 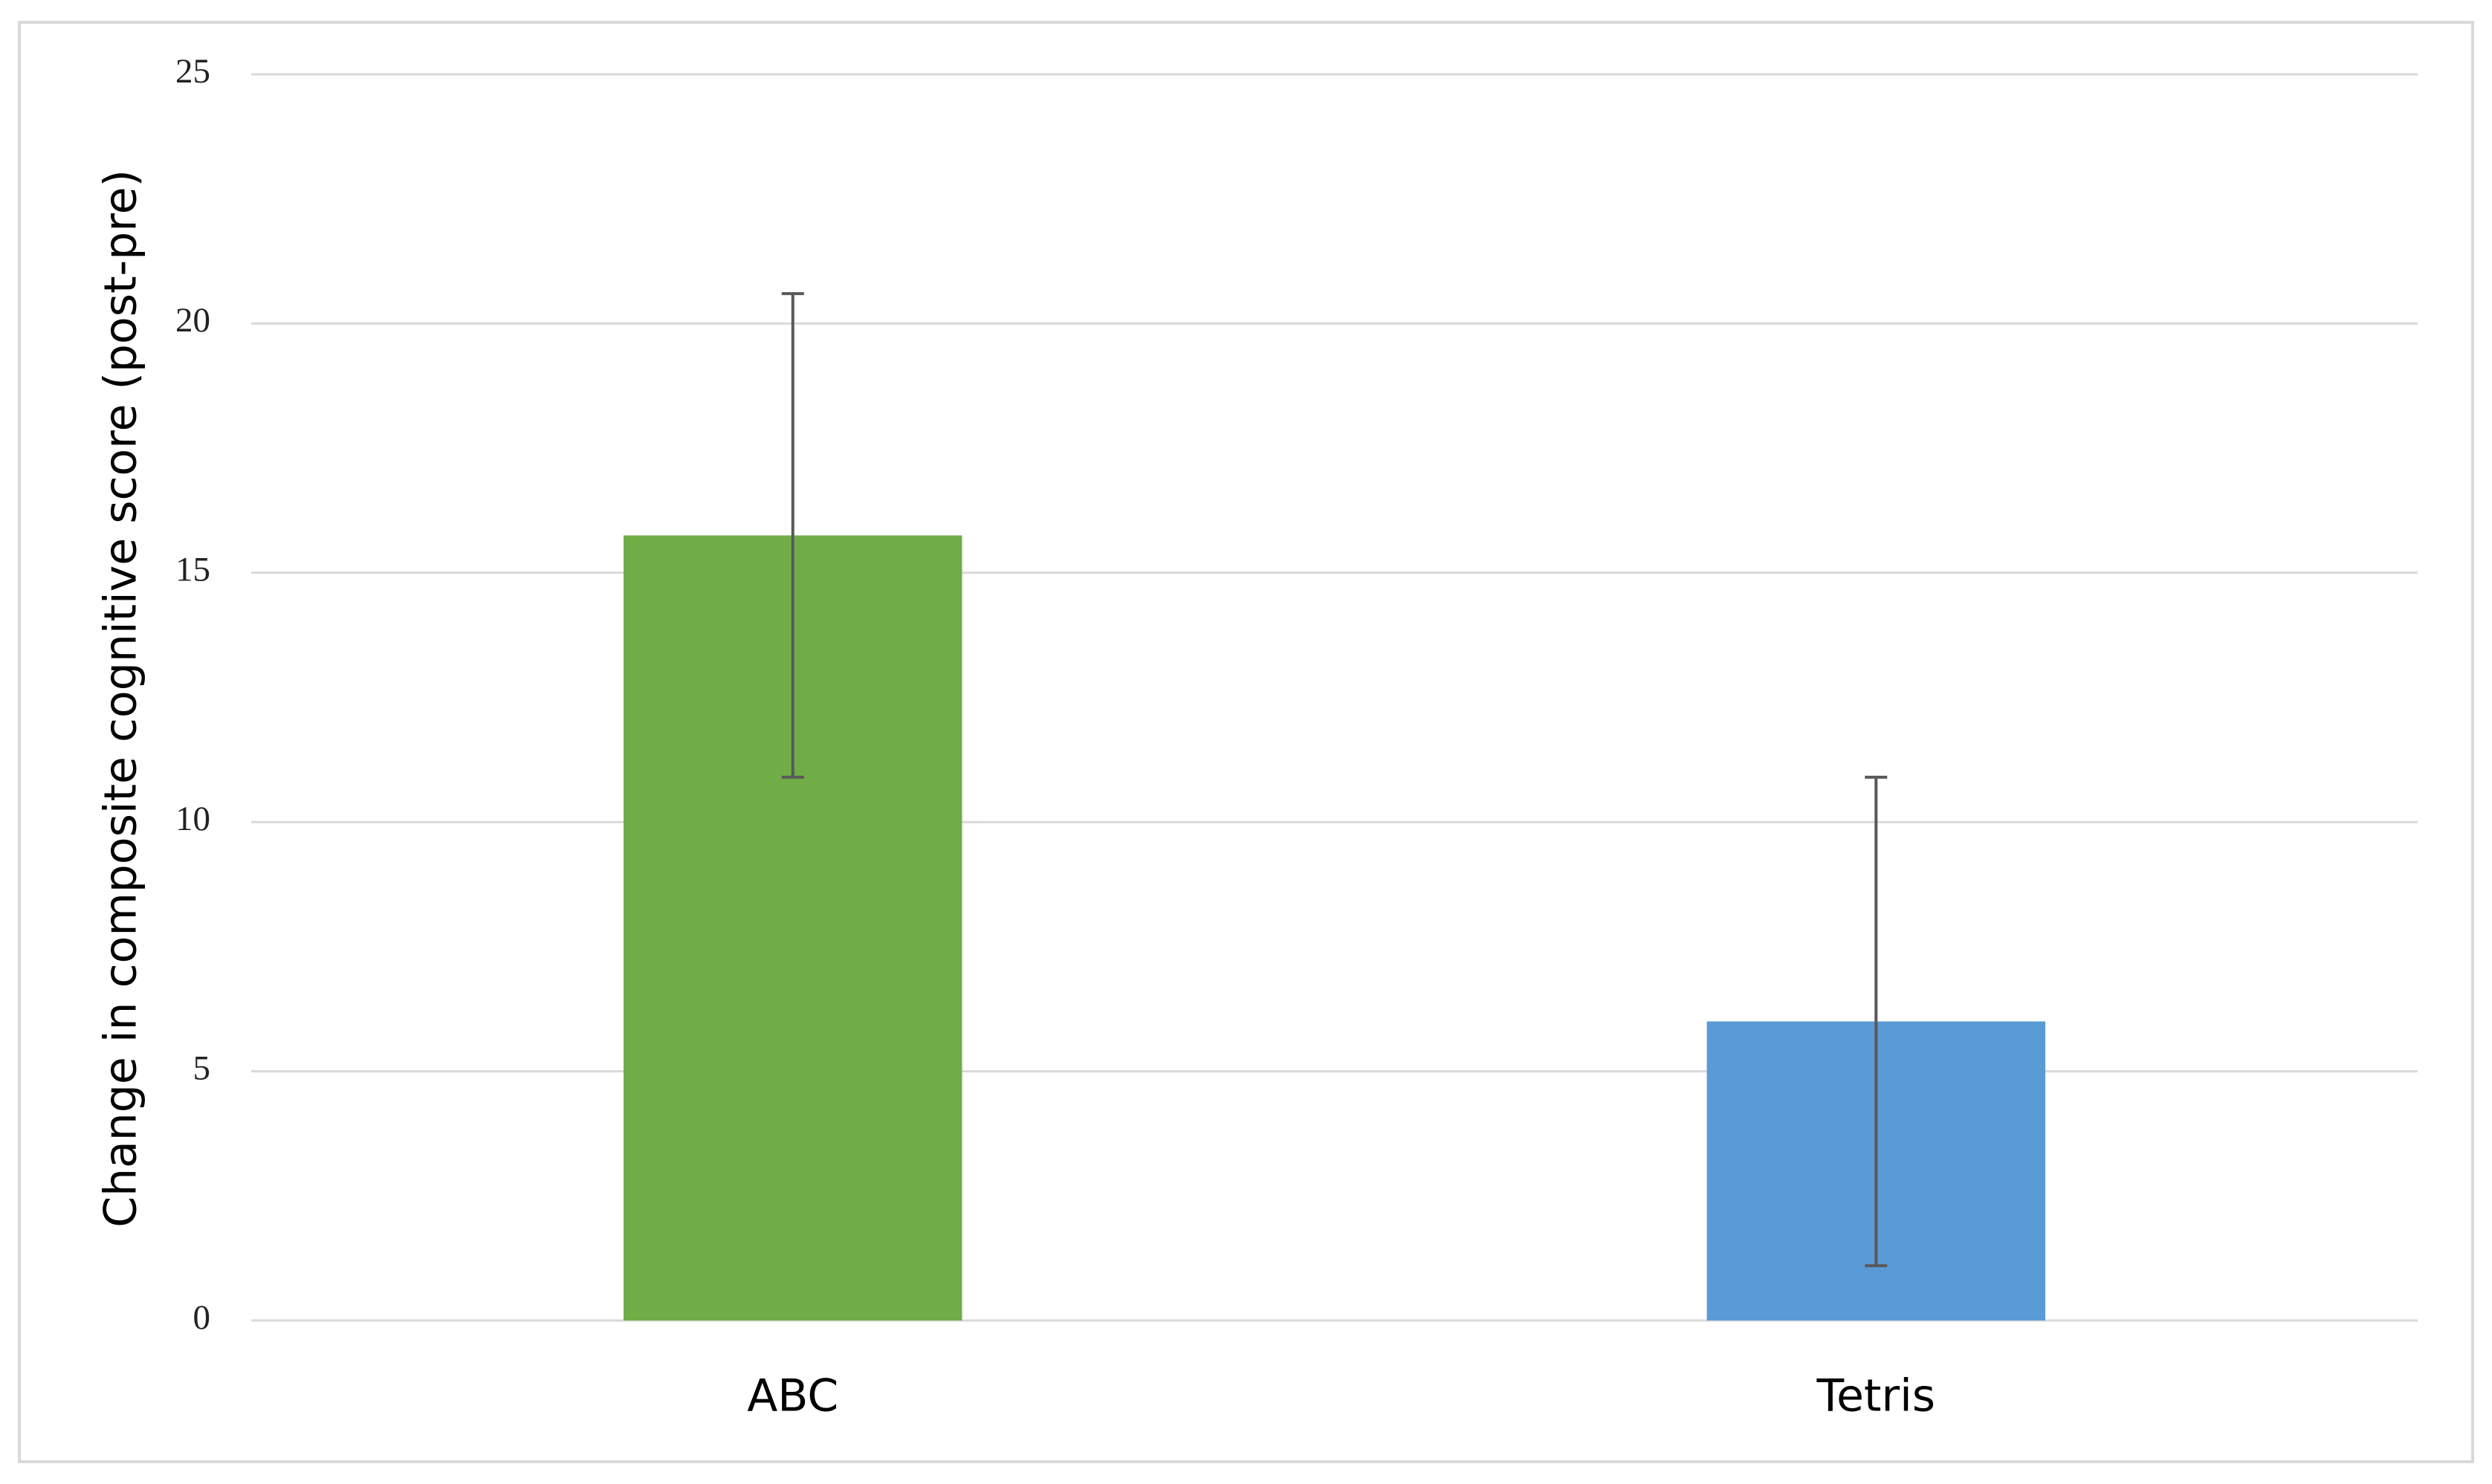 What do you see at coordinates (192, 72) in the screenshot?
I see `y-tick-label: 25` at bounding box center [192, 72].